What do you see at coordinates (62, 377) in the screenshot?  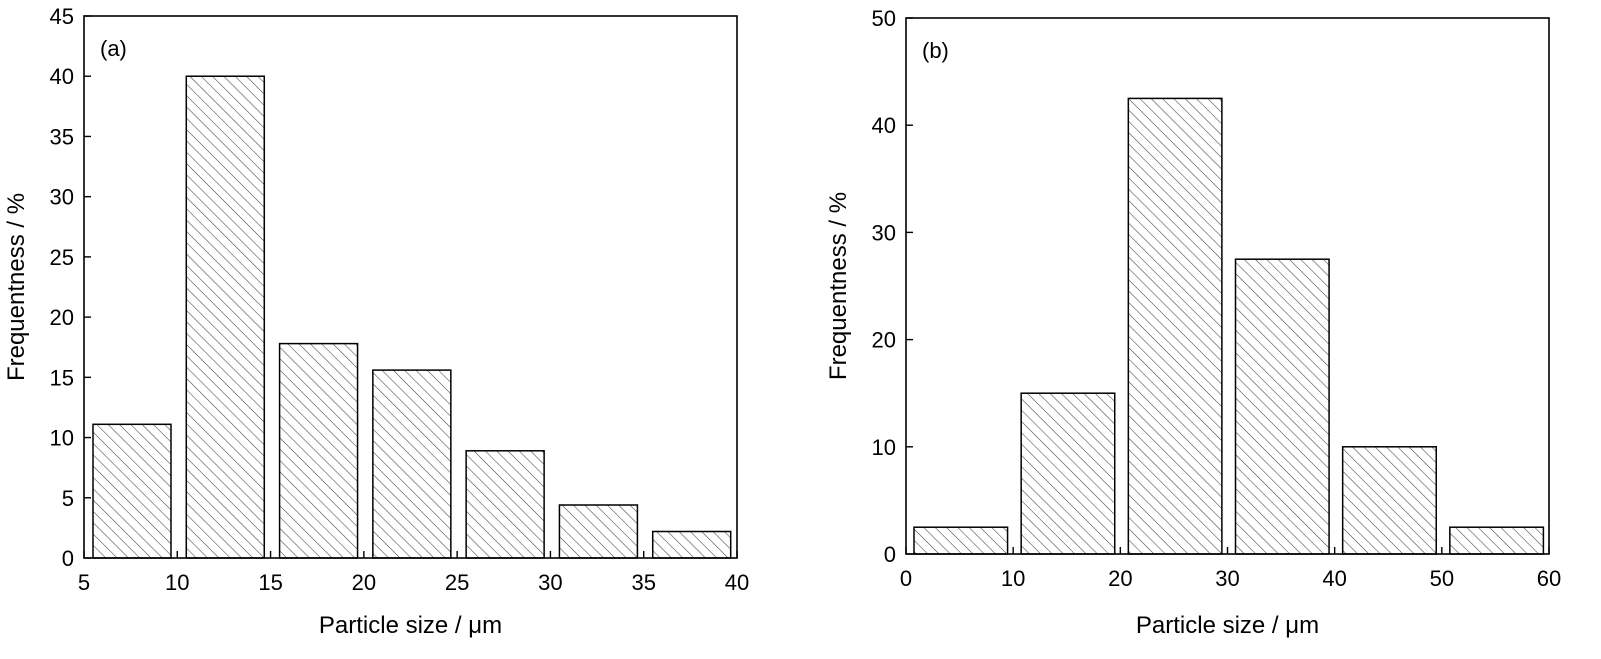 I see `y-tick-label: 15` at bounding box center [62, 377].